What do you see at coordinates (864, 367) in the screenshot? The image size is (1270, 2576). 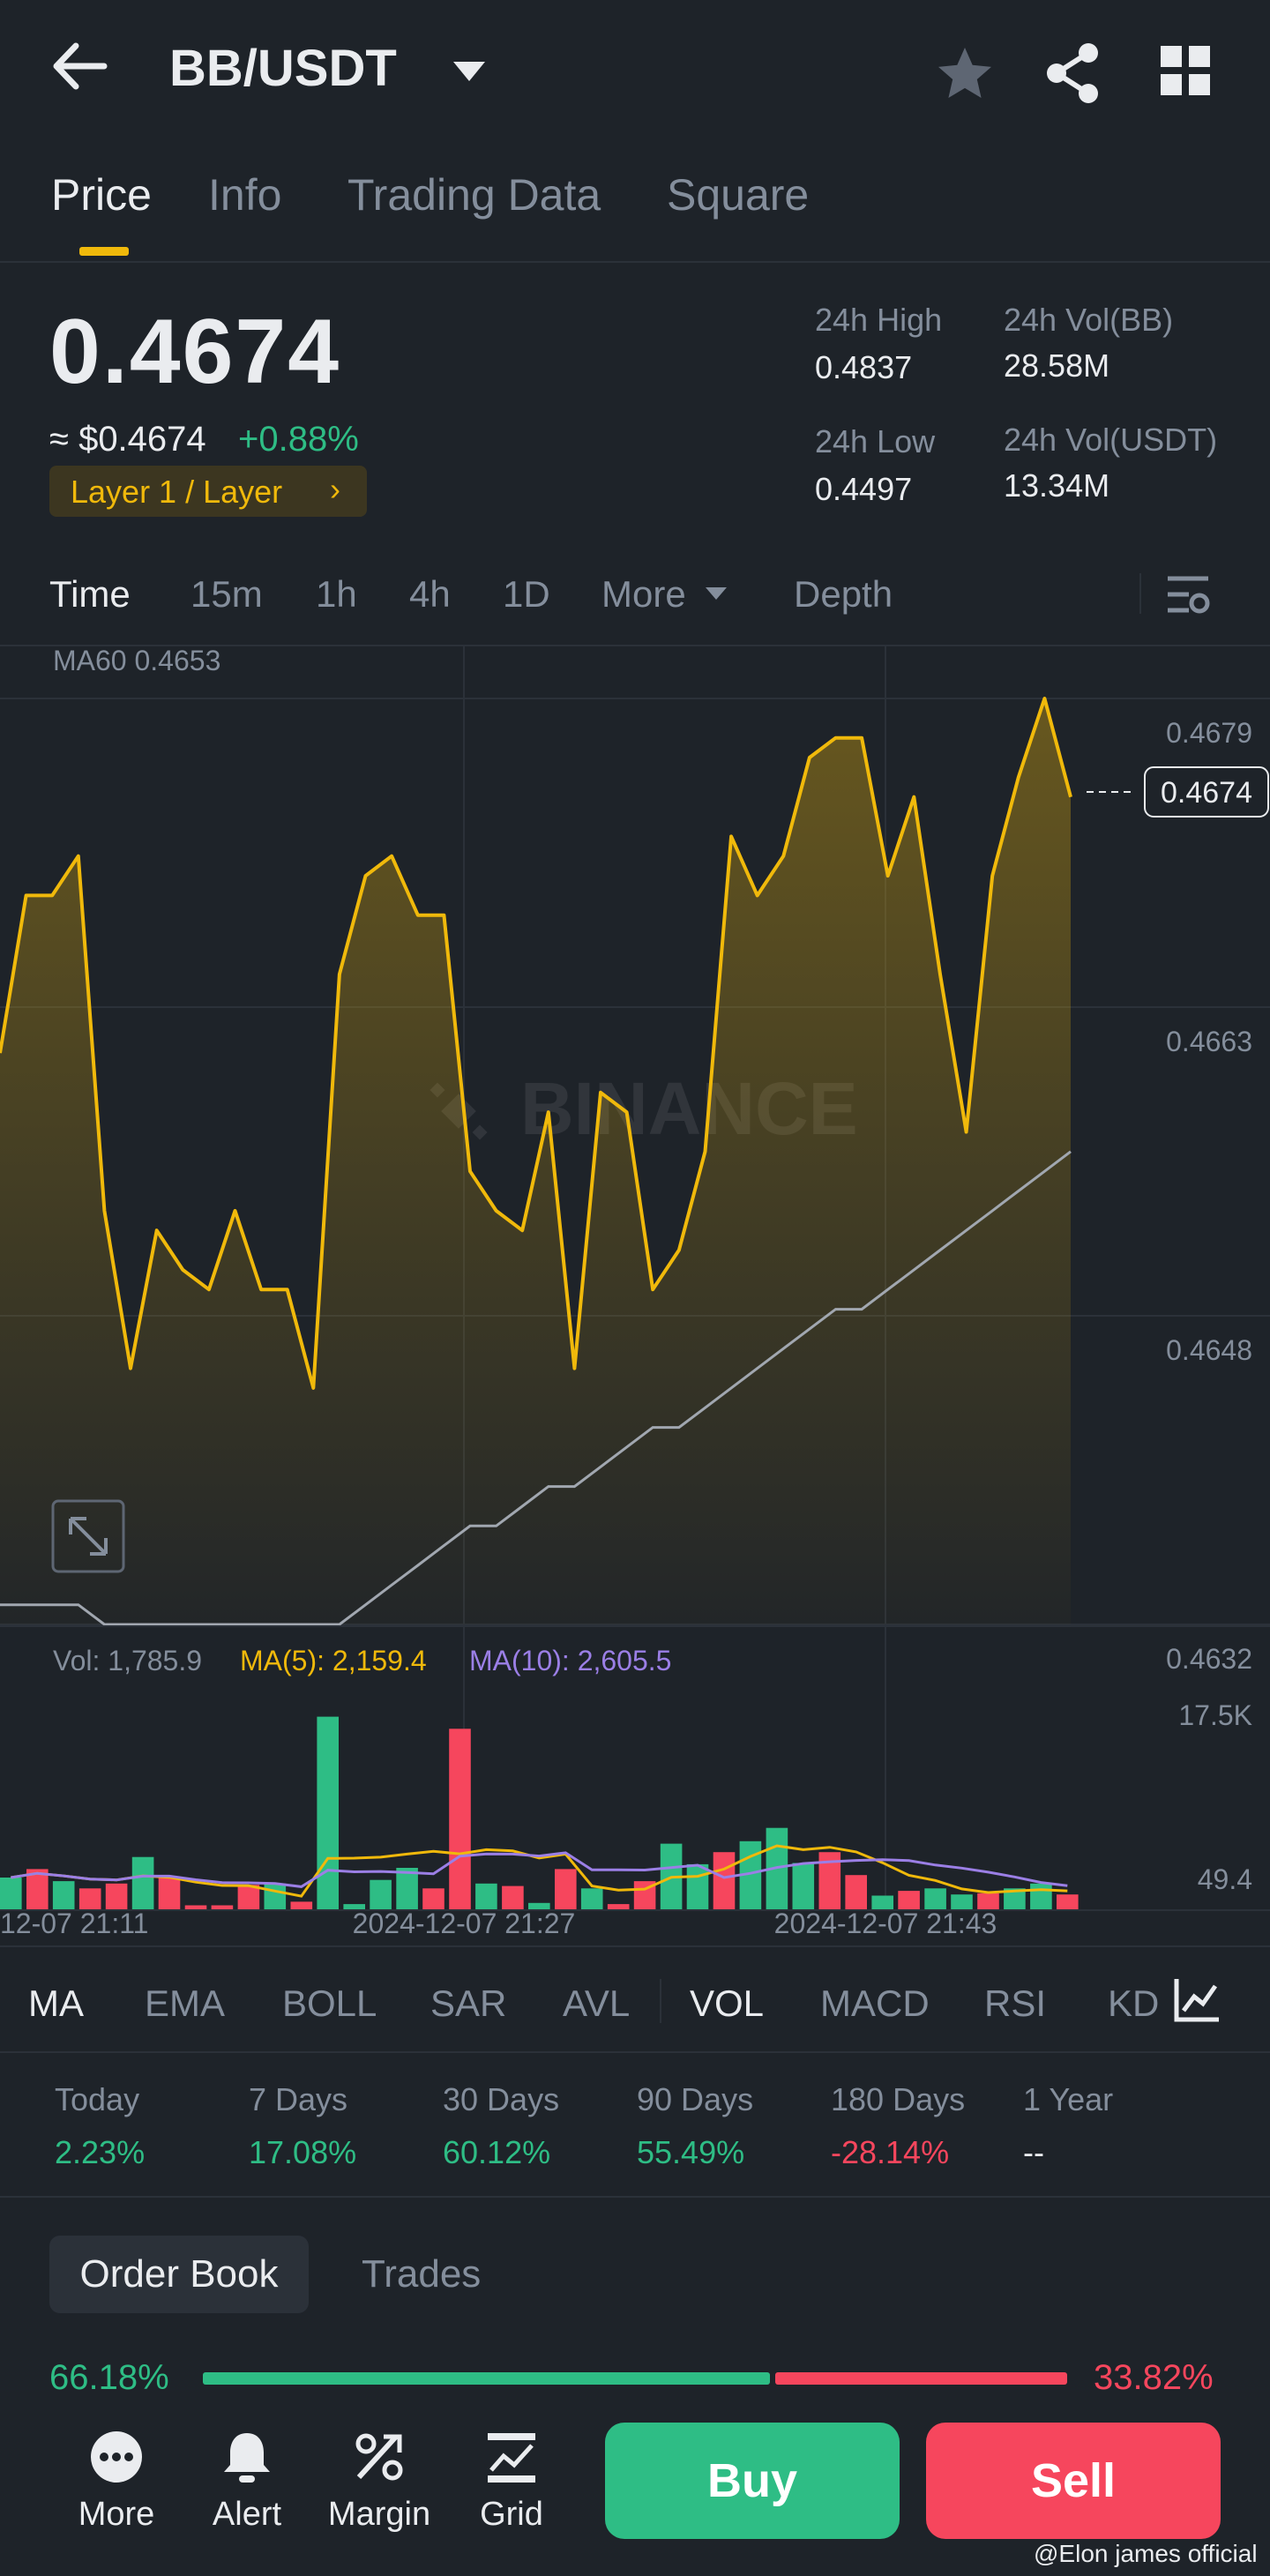 I see `stat-high: 0.4837` at bounding box center [864, 367].